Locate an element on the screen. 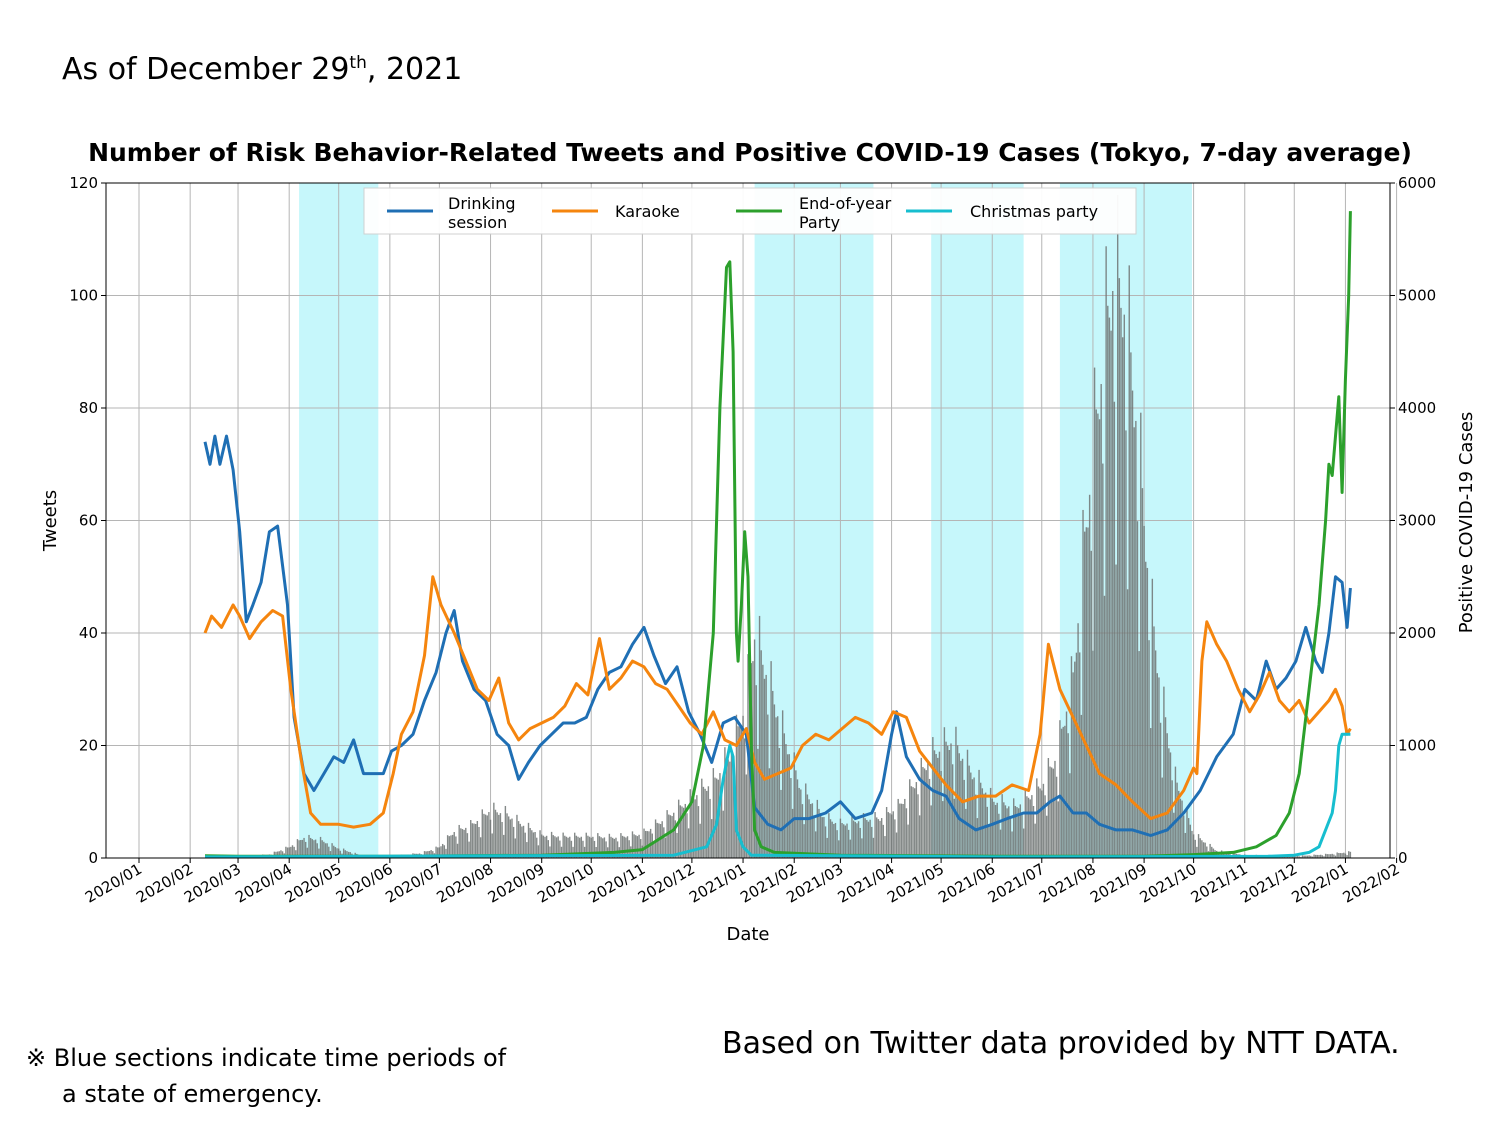  series-line-christmas-party is located at coordinates (777, 795).